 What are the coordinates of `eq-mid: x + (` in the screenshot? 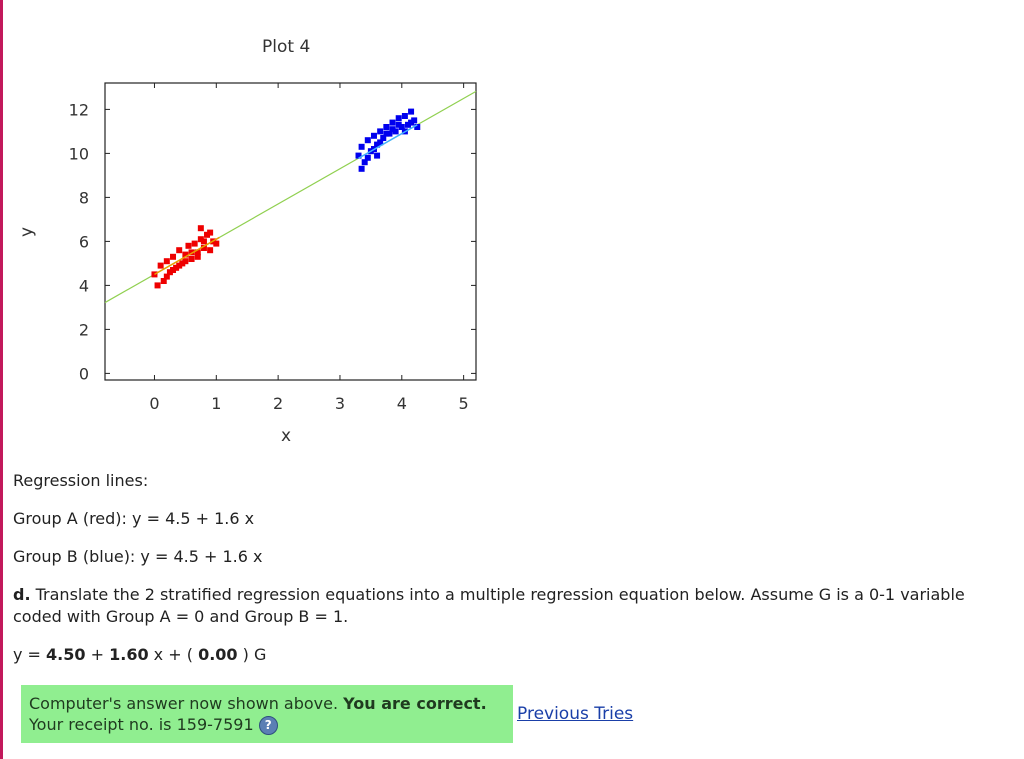 It's located at (173, 654).